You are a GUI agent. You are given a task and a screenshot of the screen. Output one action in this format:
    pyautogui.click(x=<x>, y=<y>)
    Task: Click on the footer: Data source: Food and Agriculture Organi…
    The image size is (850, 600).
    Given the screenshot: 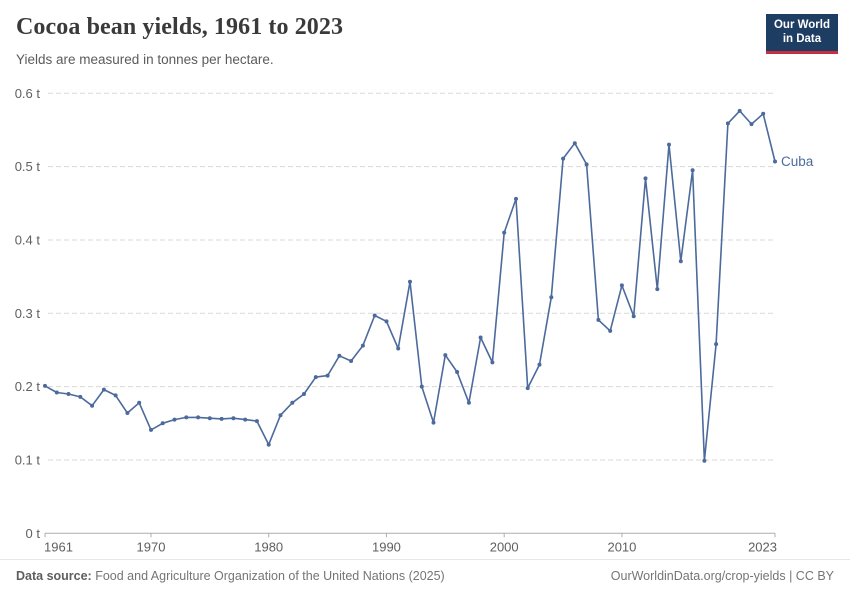 What is the action you would take?
    pyautogui.click(x=425, y=576)
    